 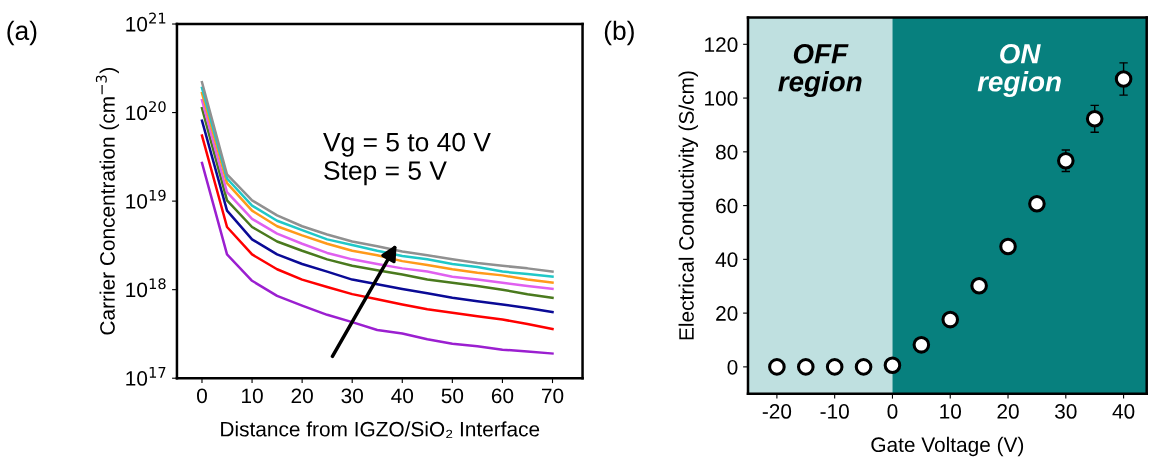 What do you see at coordinates (727, 152) in the screenshot?
I see `y-tick-label: 80` at bounding box center [727, 152].